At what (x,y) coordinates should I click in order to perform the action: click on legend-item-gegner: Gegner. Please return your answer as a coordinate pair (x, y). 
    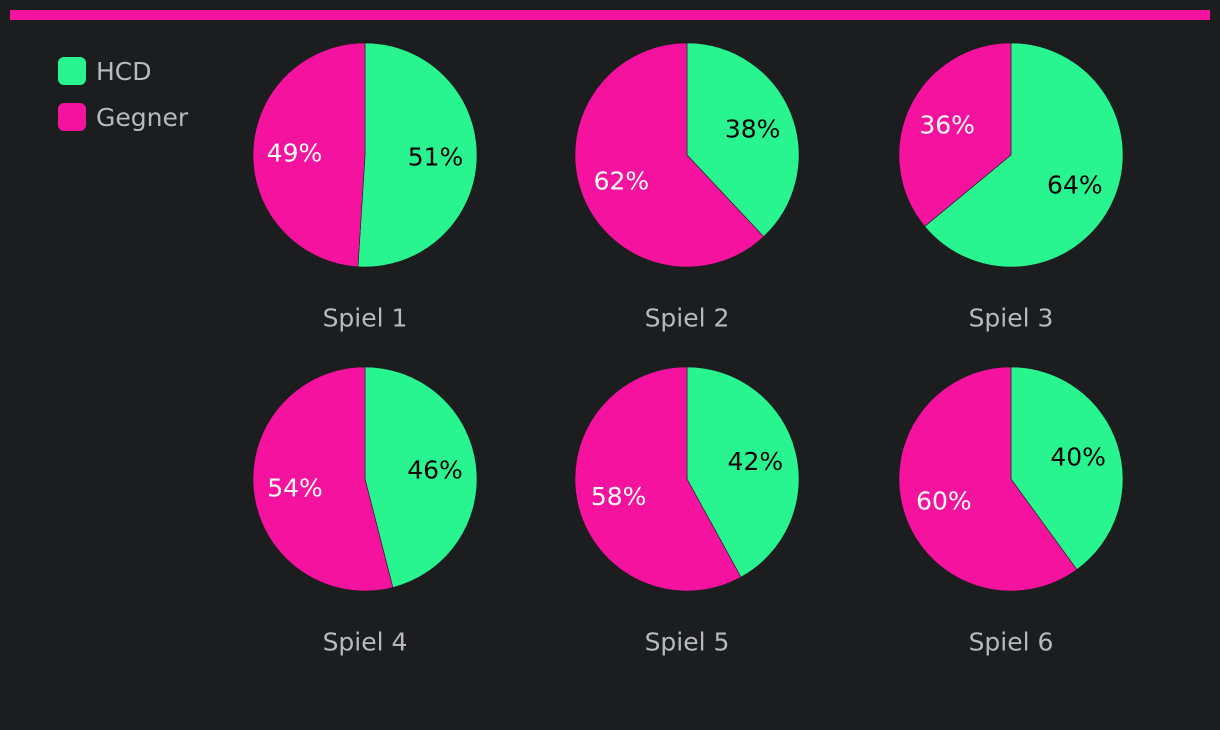
    Looking at the image, I should click on (123, 117).